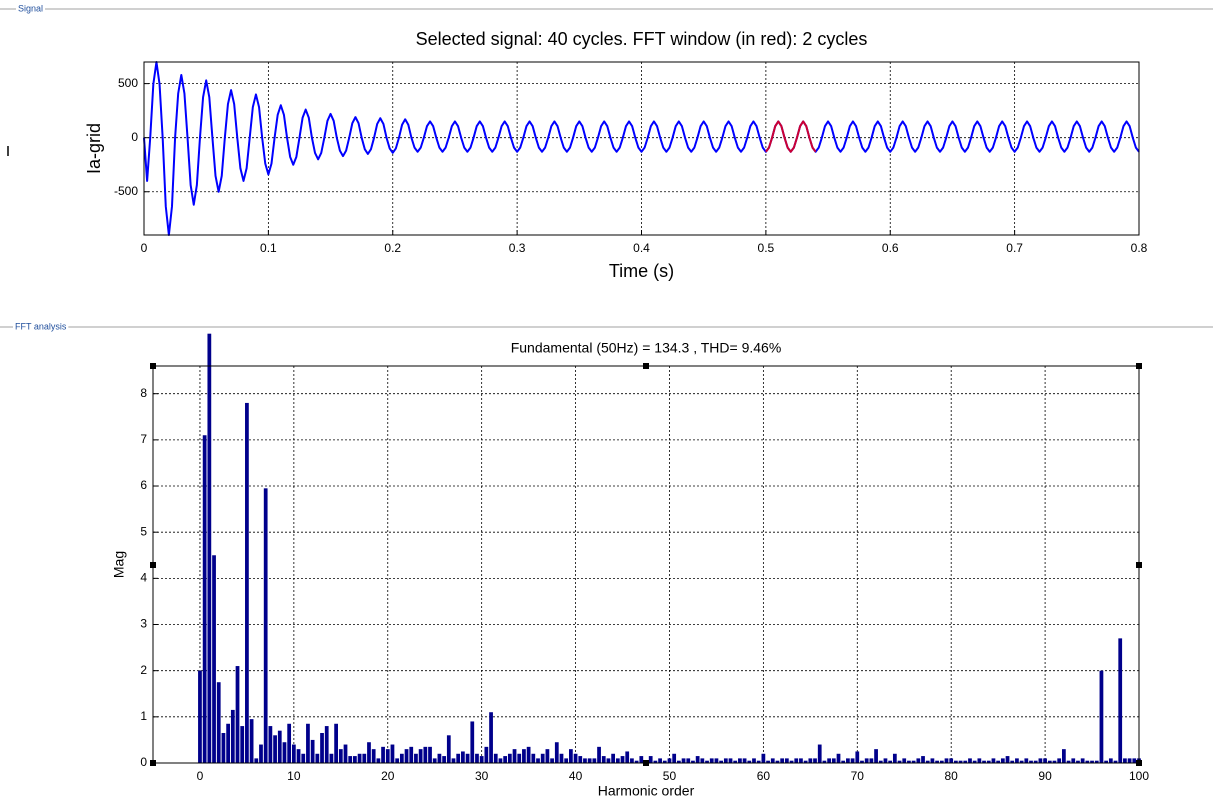 This screenshot has width=1213, height=809. Describe the element at coordinates (517, 248) in the screenshot. I see `x-tick-label: 0.3` at that location.